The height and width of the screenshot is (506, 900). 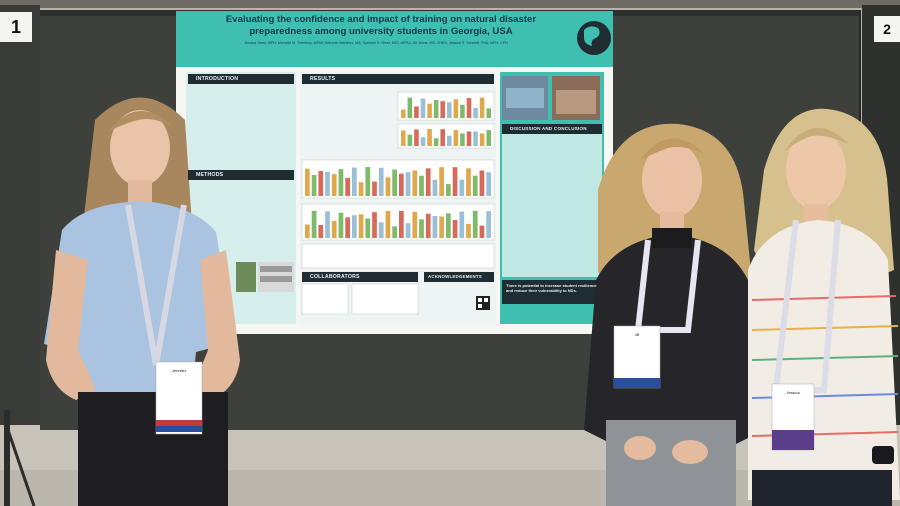 I want to click on name-badge-middle, so click(x=637, y=357).